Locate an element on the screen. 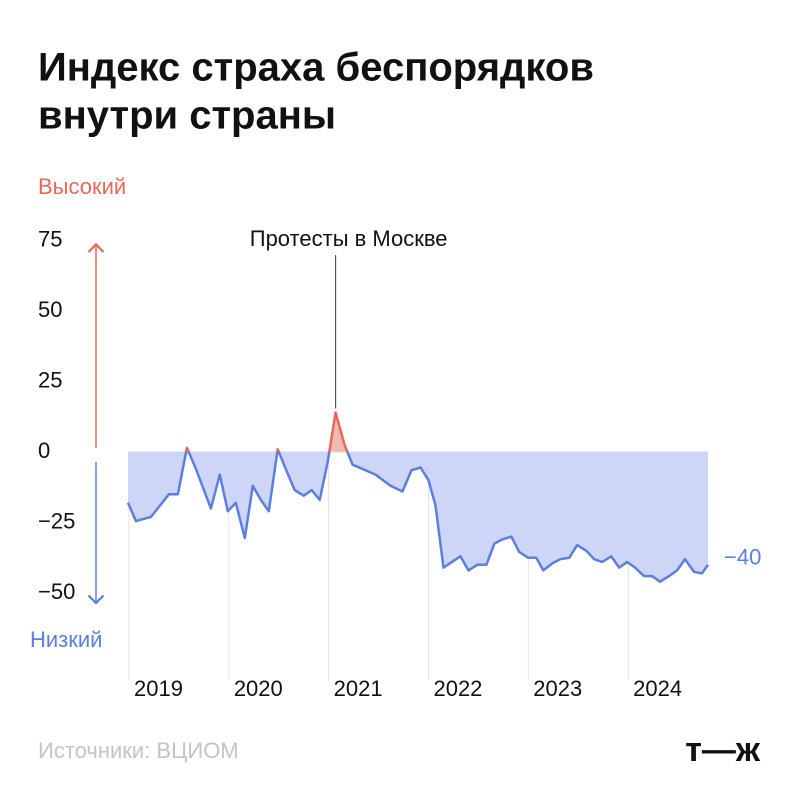  y-tick-label: −50 is located at coordinates (56, 591).